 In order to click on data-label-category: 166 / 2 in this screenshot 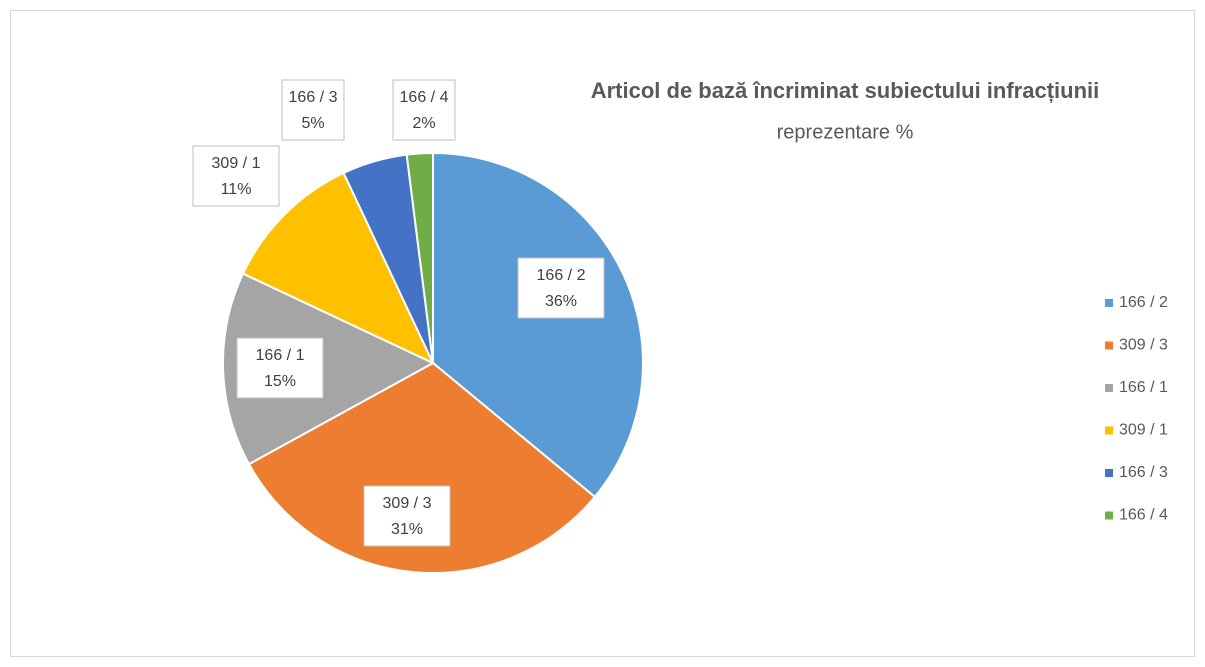, I will do `click(561, 275)`.